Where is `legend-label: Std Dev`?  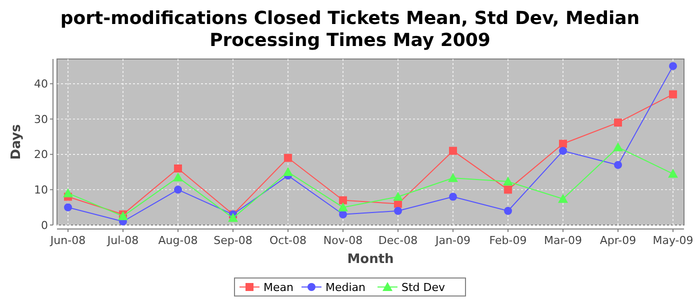 legend-label: Std Dev is located at coordinates (424, 287).